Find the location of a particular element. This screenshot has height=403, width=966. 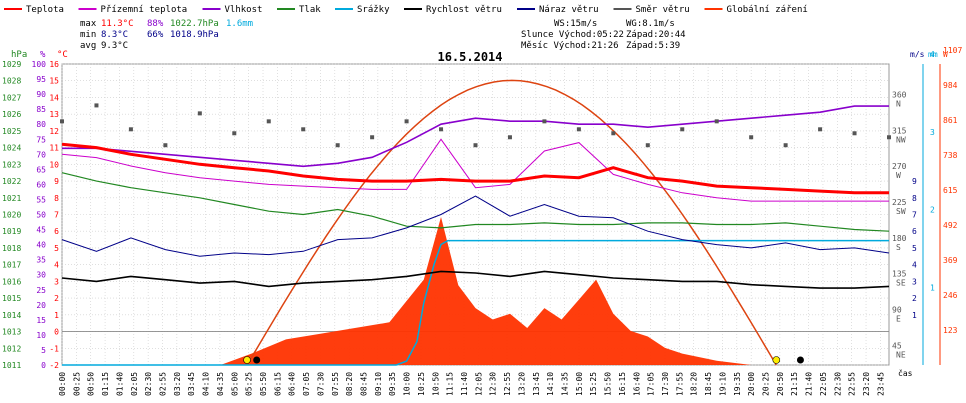

degc-tick: 7 is located at coordinates (56, 215).